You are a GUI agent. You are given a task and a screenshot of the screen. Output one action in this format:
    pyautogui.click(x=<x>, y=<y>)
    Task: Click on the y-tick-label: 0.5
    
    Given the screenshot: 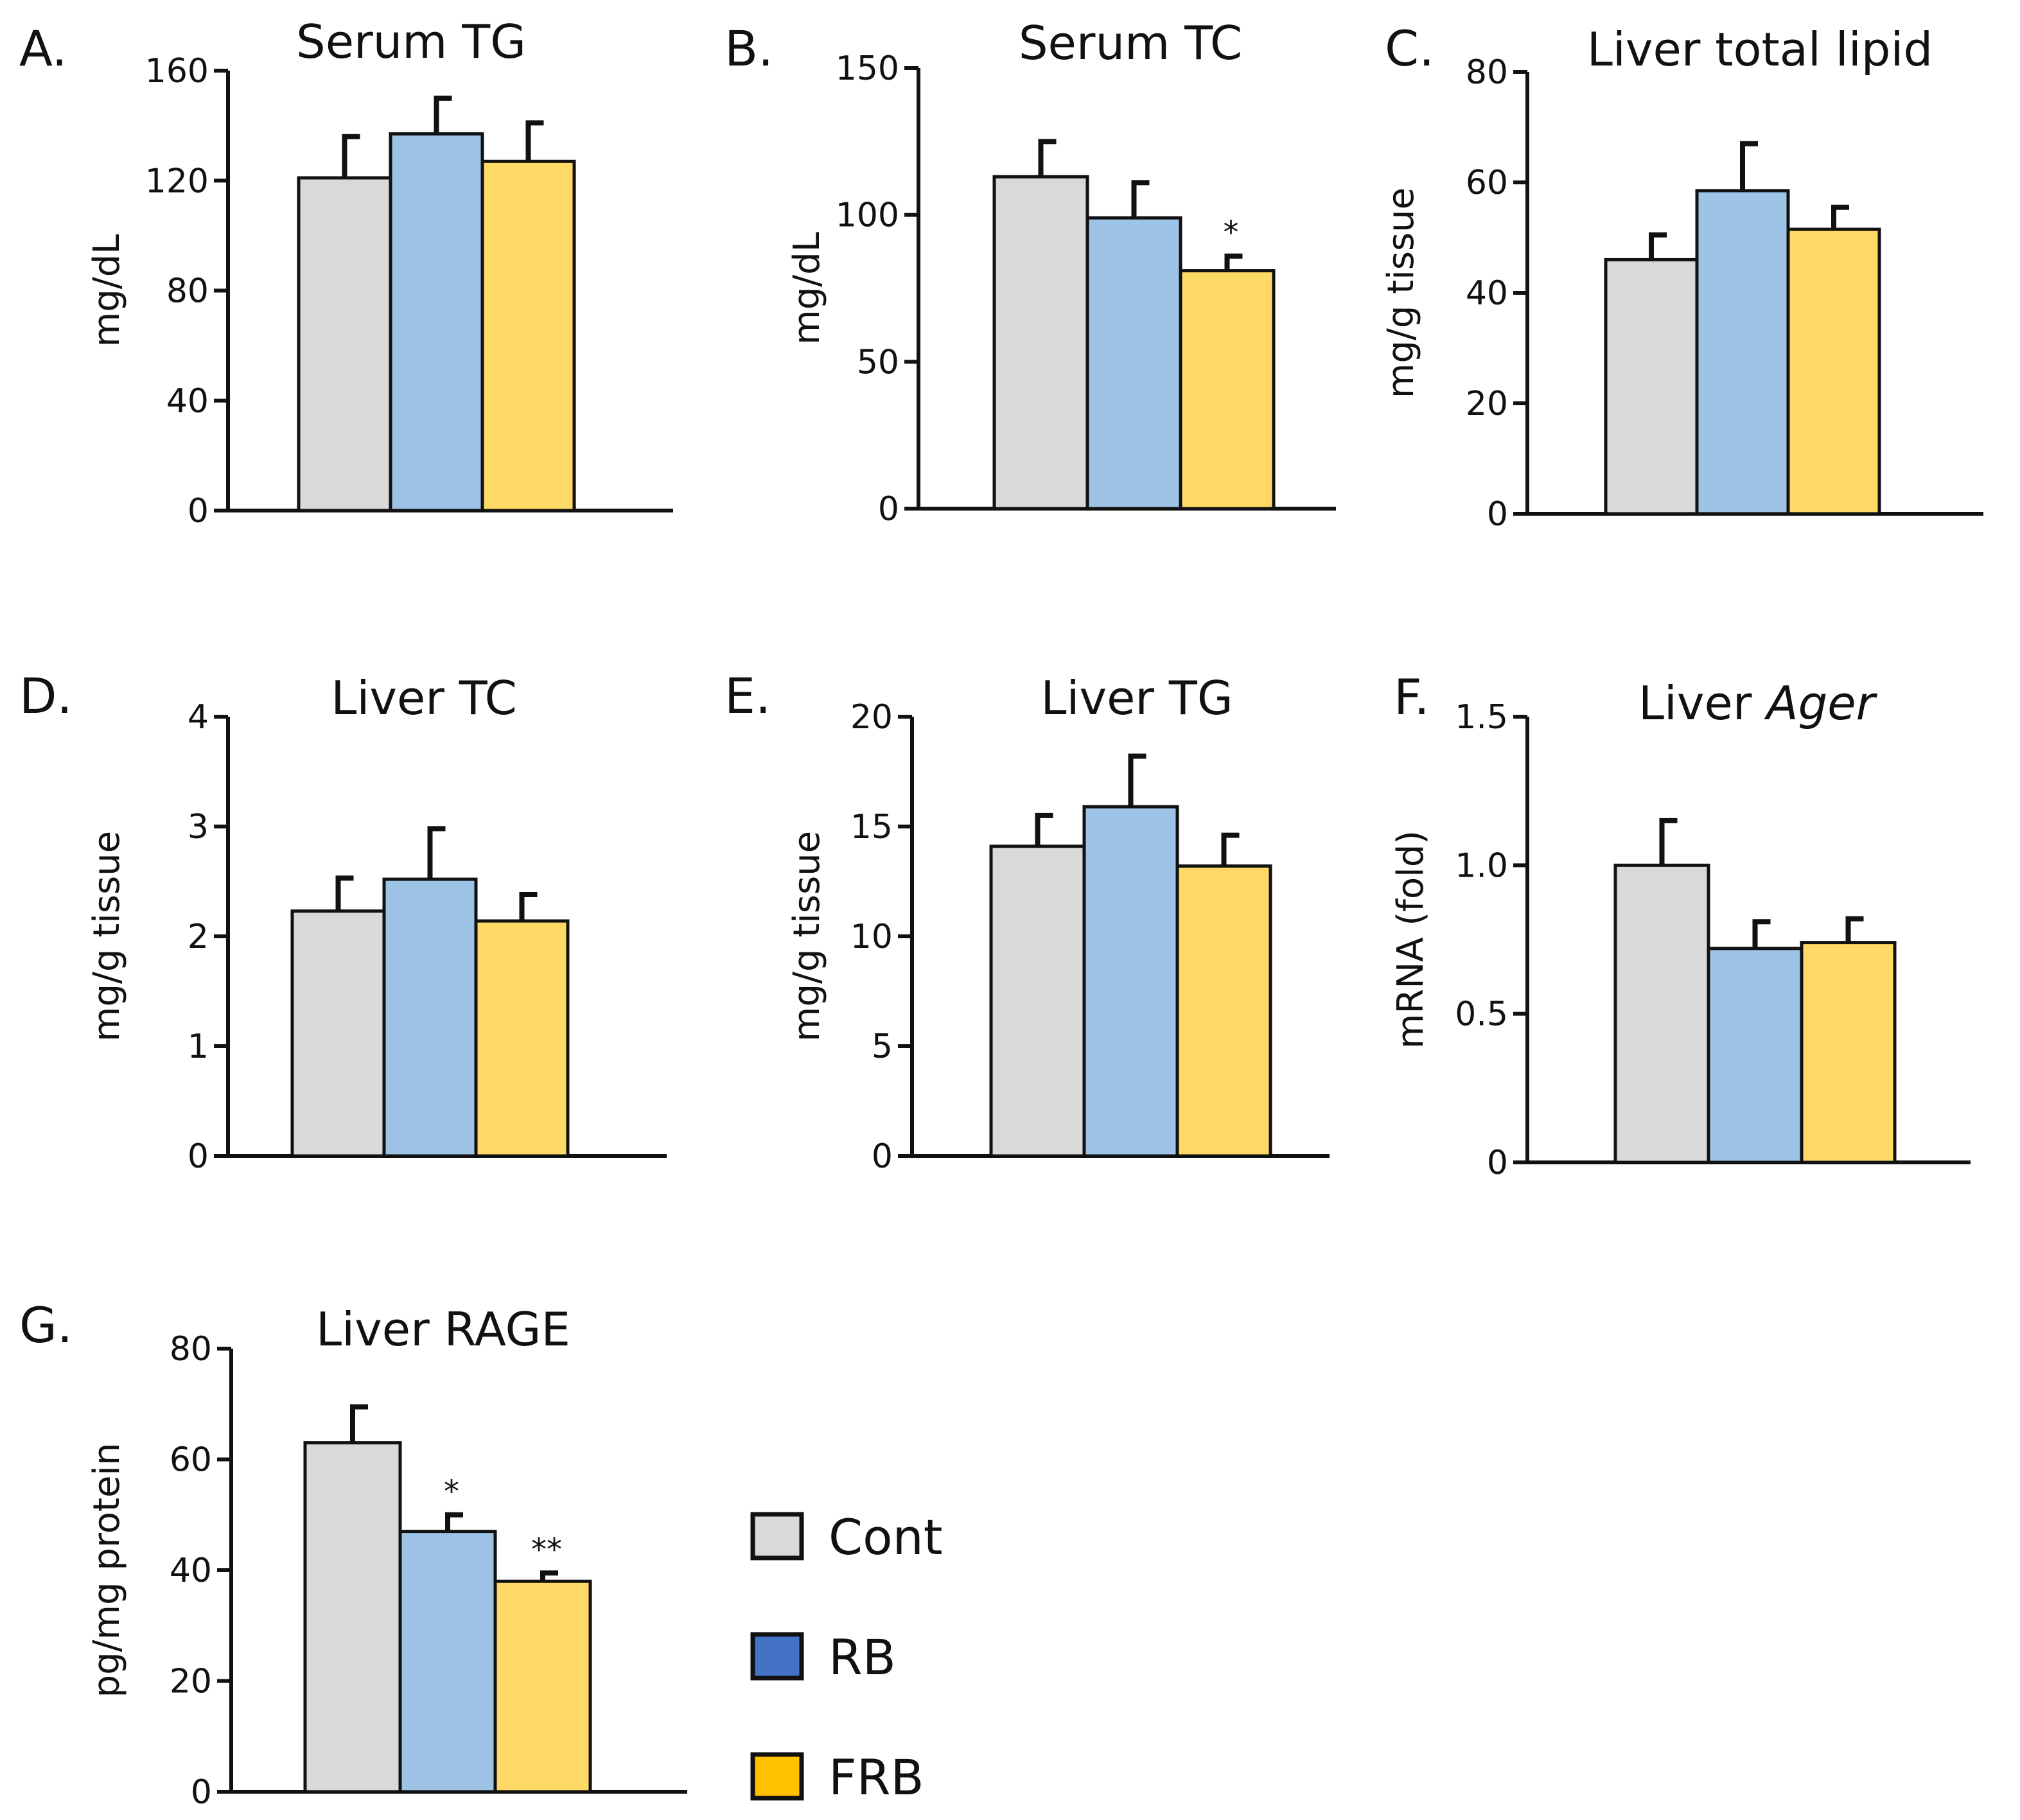 What is the action you would take?
    pyautogui.click(x=1482, y=1014)
    